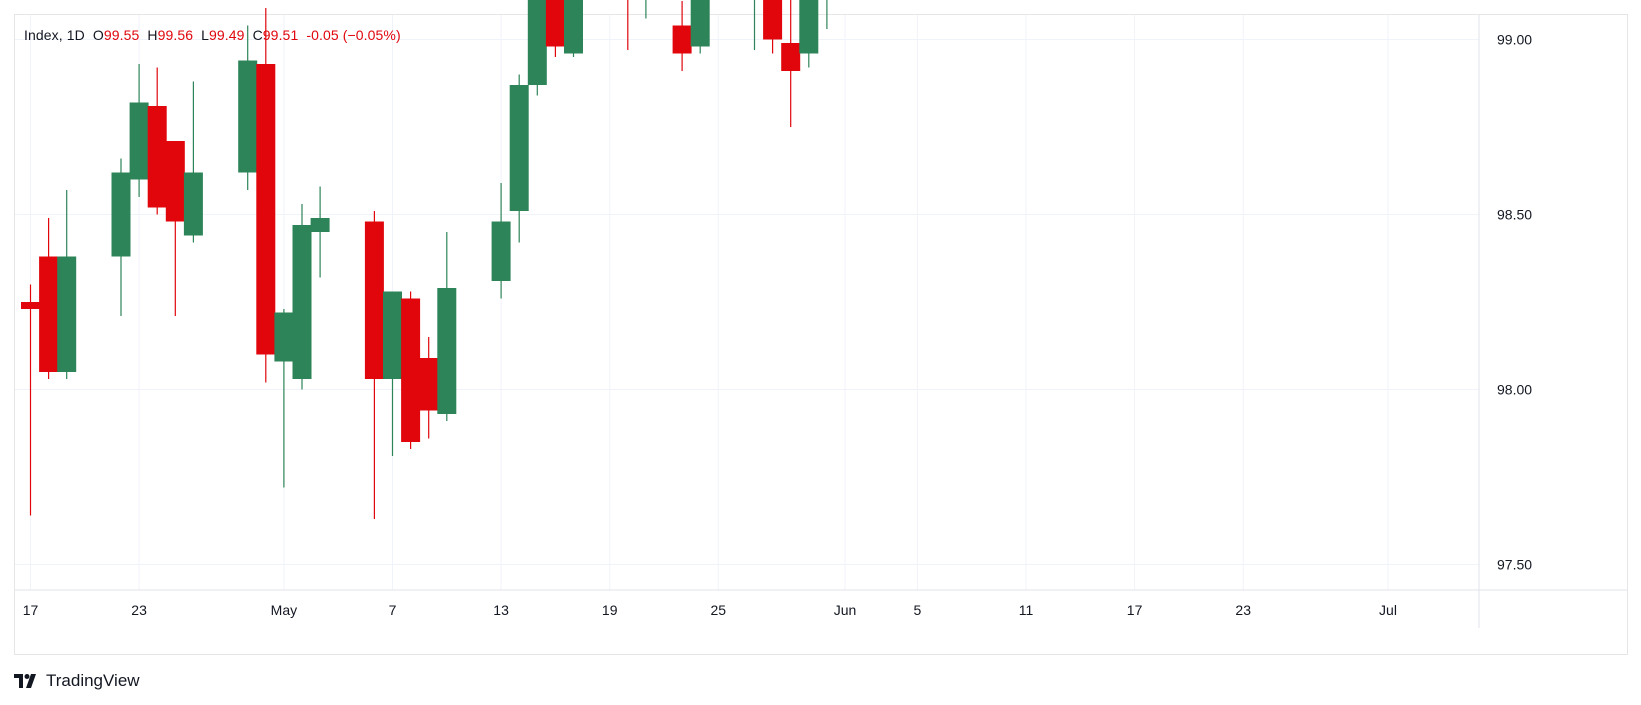  What do you see at coordinates (1388, 610) in the screenshot?
I see `x-tick-label: Jul` at bounding box center [1388, 610].